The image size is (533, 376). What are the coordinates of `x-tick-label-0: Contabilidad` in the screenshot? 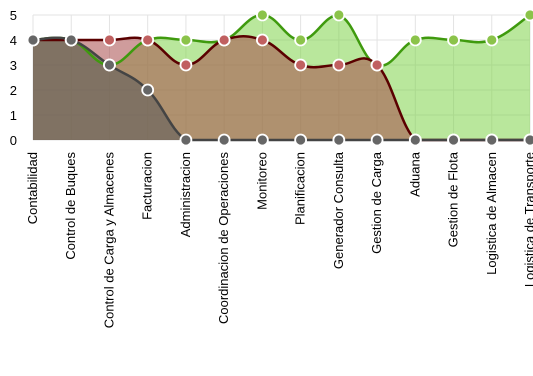 It's located at (32, 188).